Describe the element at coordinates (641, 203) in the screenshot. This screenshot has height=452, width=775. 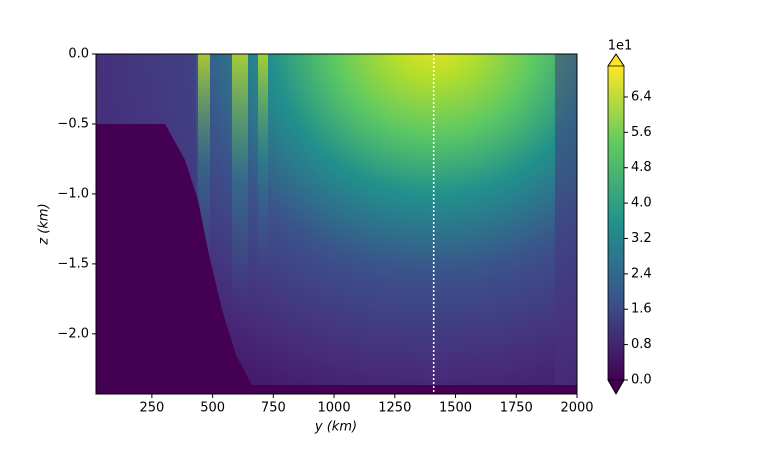
I see `colorbar-tick-label: 4.0` at that location.